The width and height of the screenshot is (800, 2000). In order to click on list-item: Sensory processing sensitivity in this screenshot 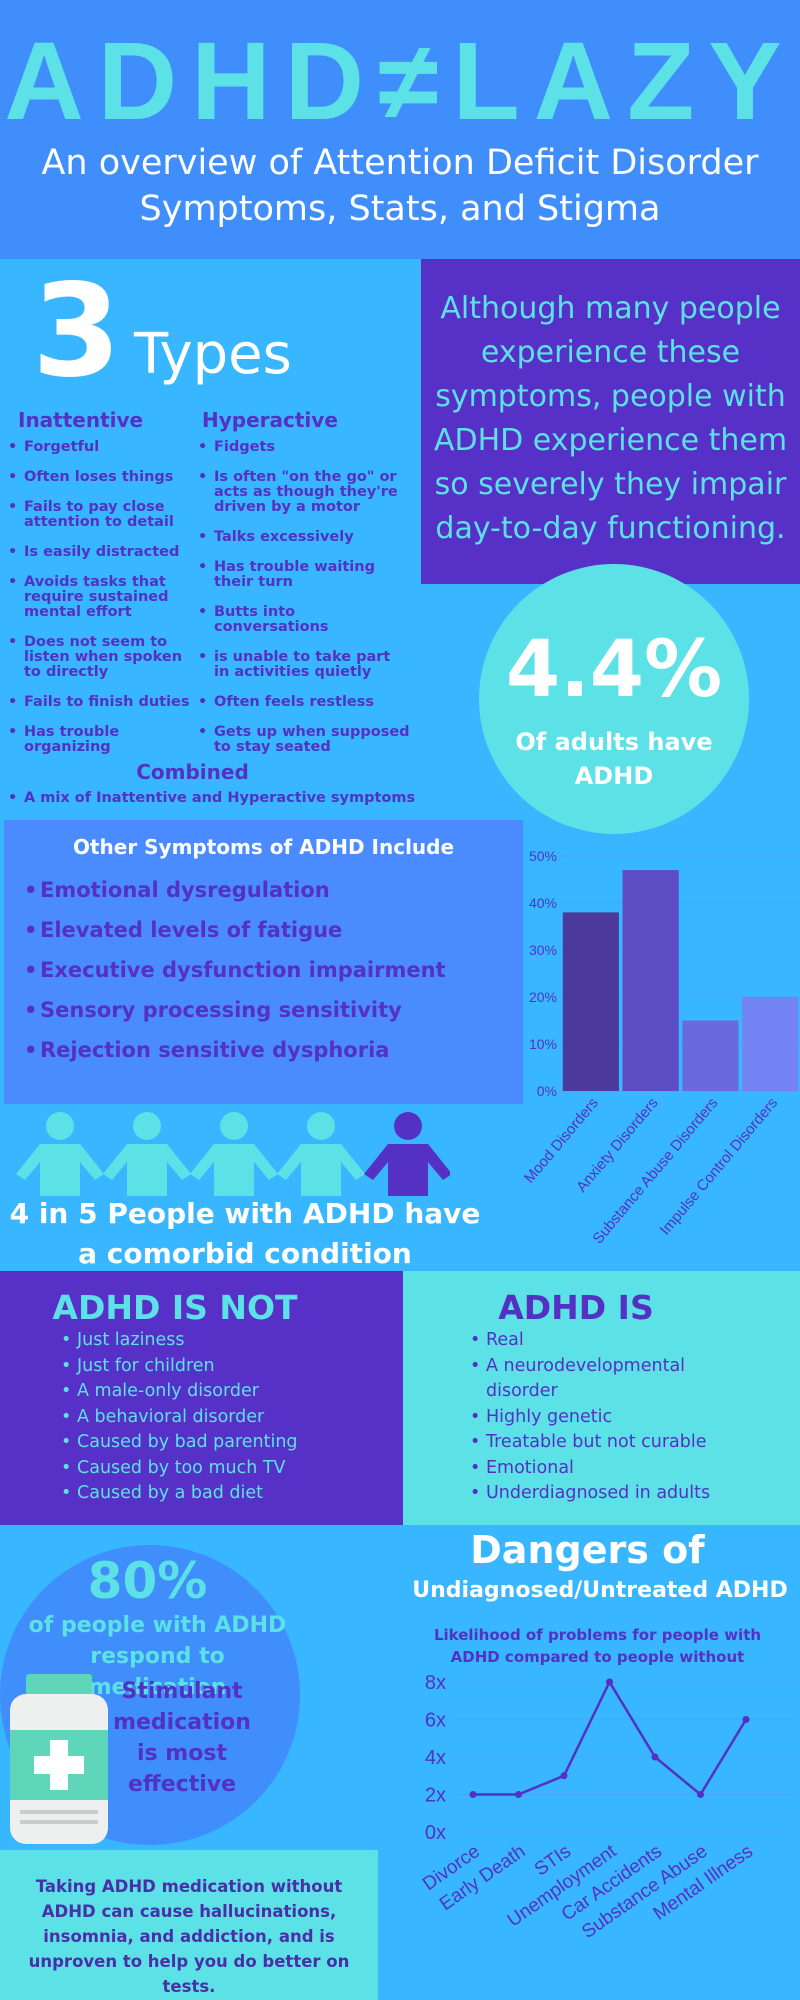, I will do `click(267, 1010)`.